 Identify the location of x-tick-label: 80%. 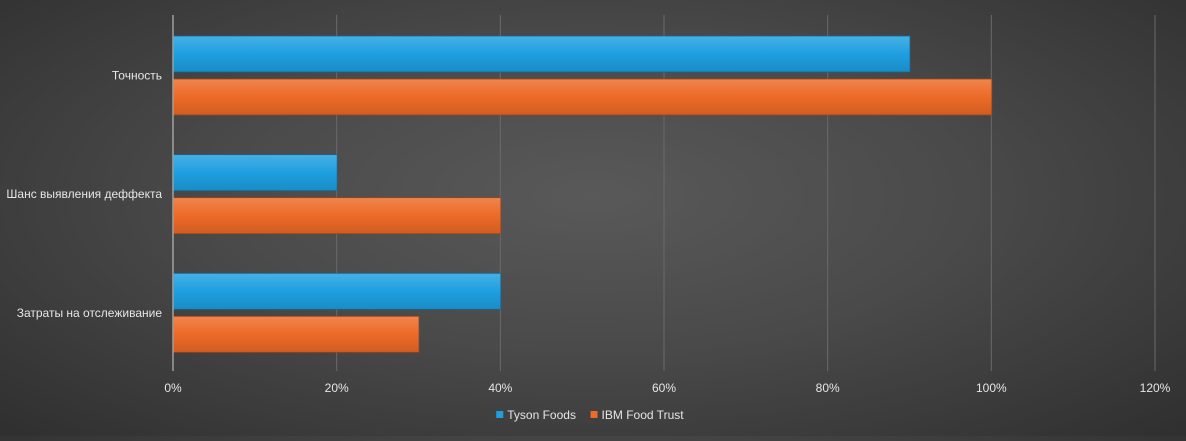
(828, 388).